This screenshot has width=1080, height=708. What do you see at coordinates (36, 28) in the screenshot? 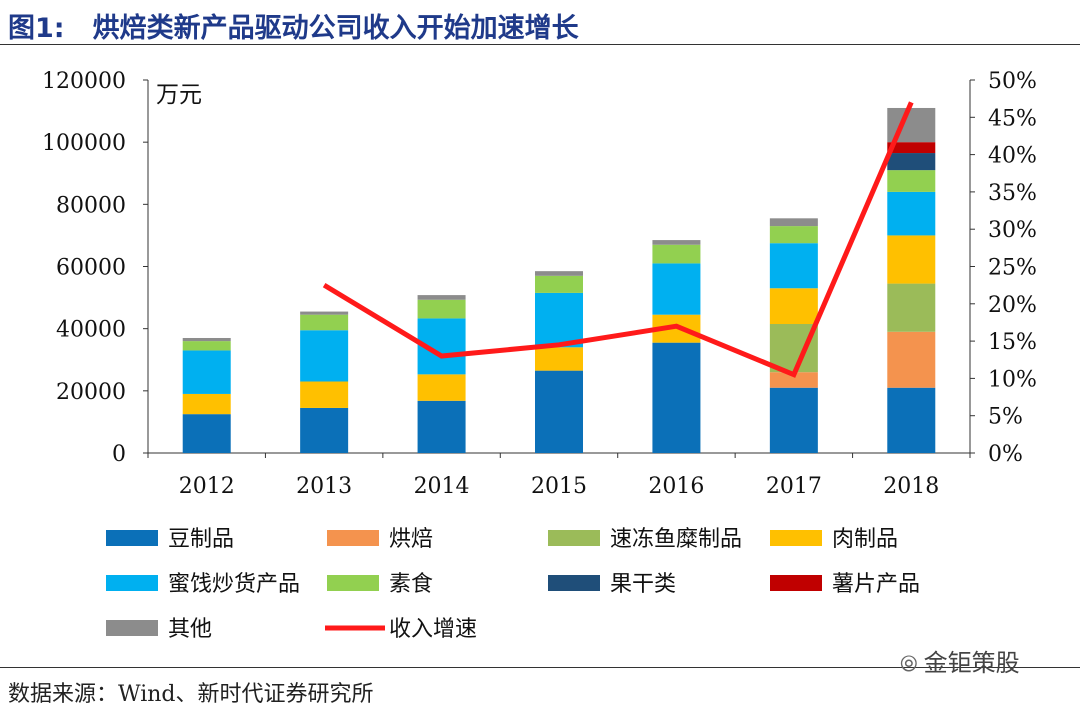
I see `figure-number: 图1:` at bounding box center [36, 28].